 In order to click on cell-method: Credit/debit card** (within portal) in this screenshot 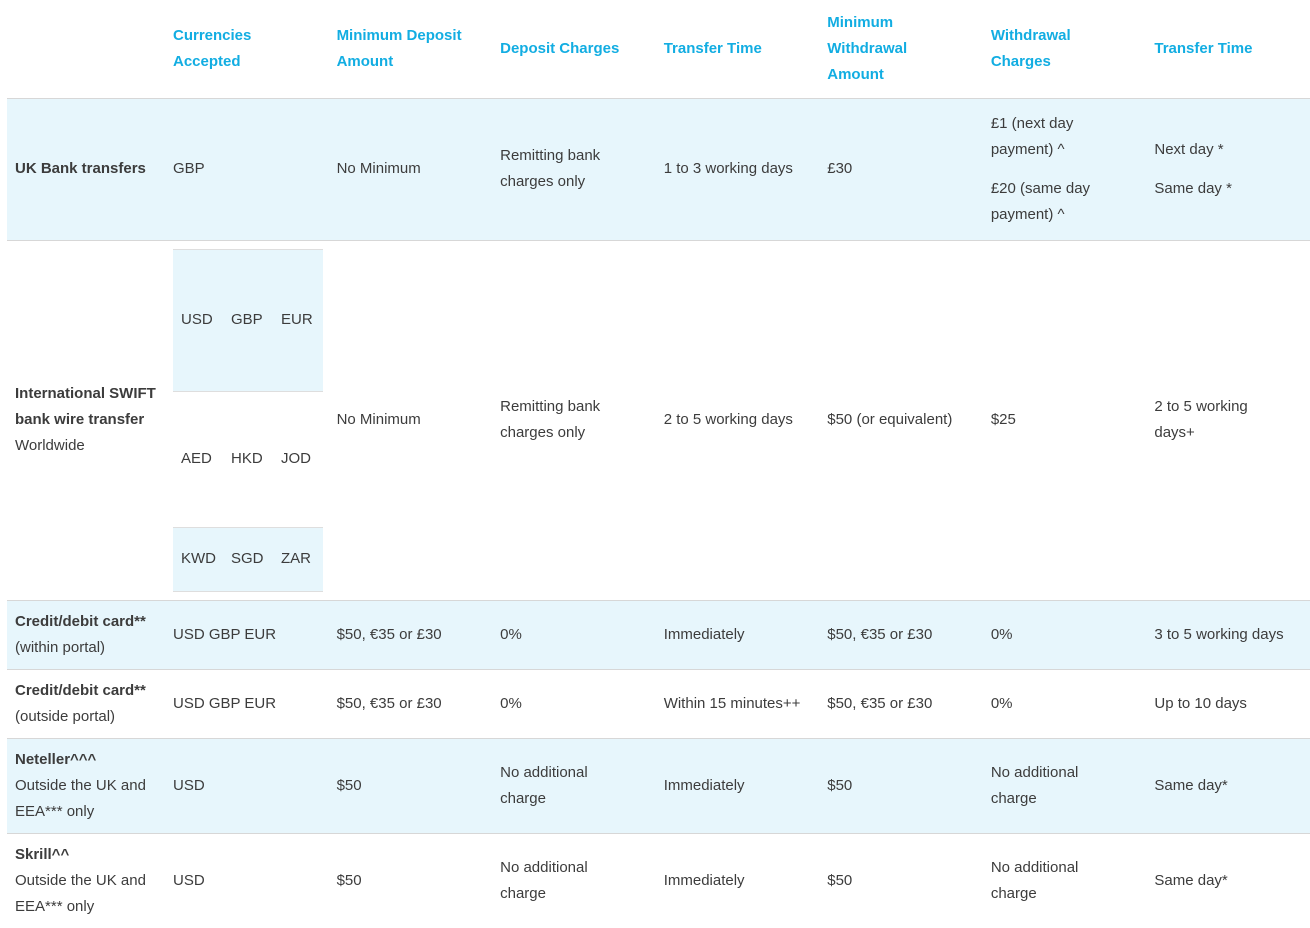, I will do `click(86, 634)`.